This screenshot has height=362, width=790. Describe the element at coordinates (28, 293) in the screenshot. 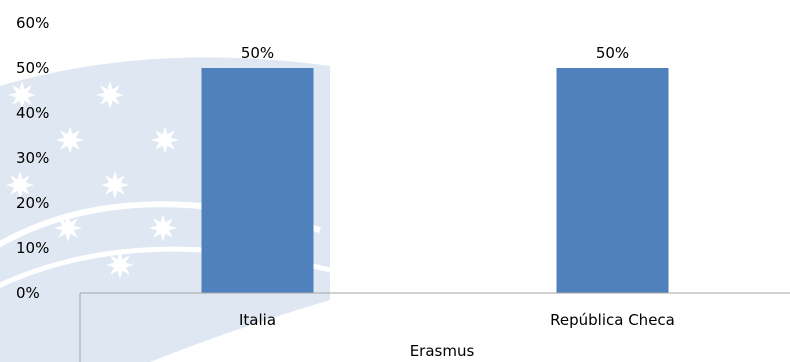

I see `y-tick-label: 0%` at that location.